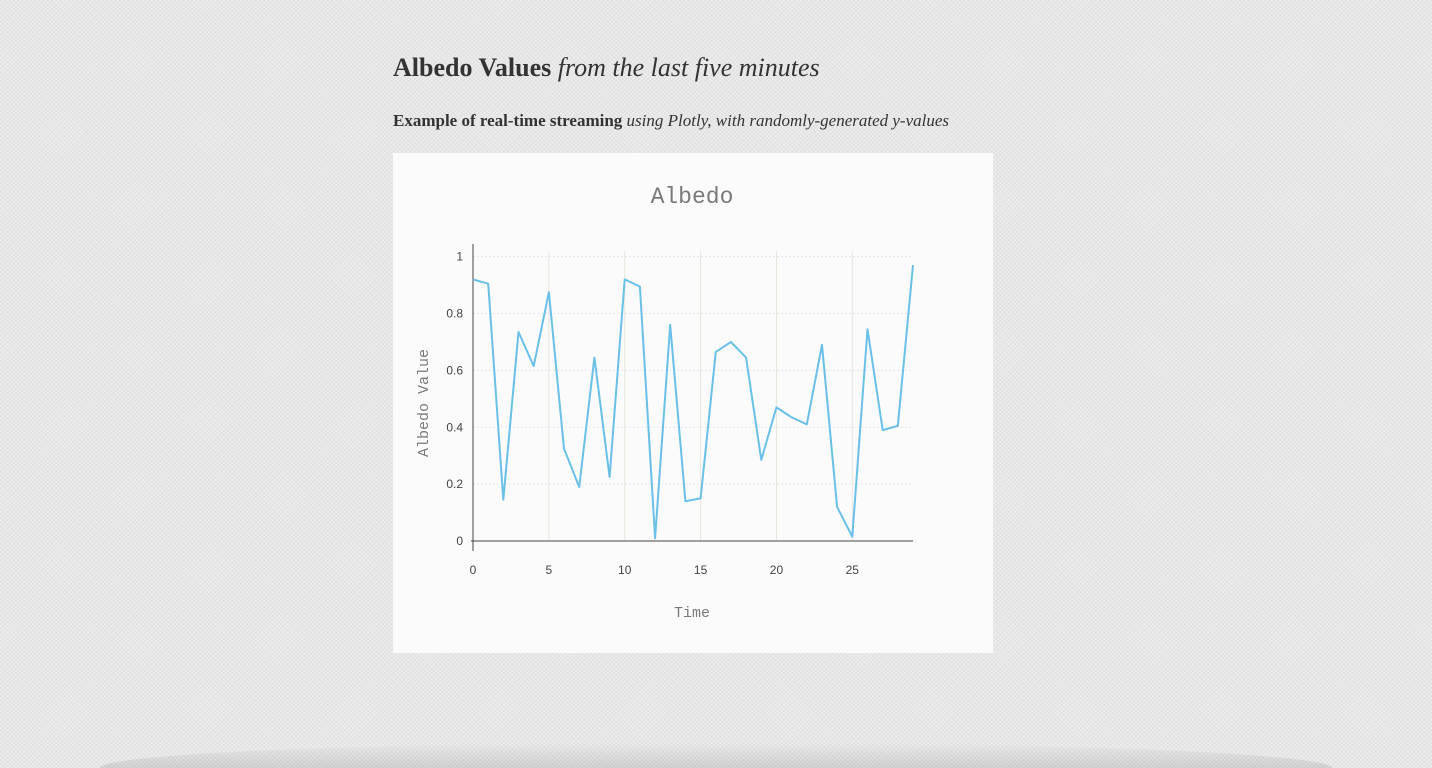  Describe the element at coordinates (549, 570) in the screenshot. I see `x-tick-label-5: 5` at that location.